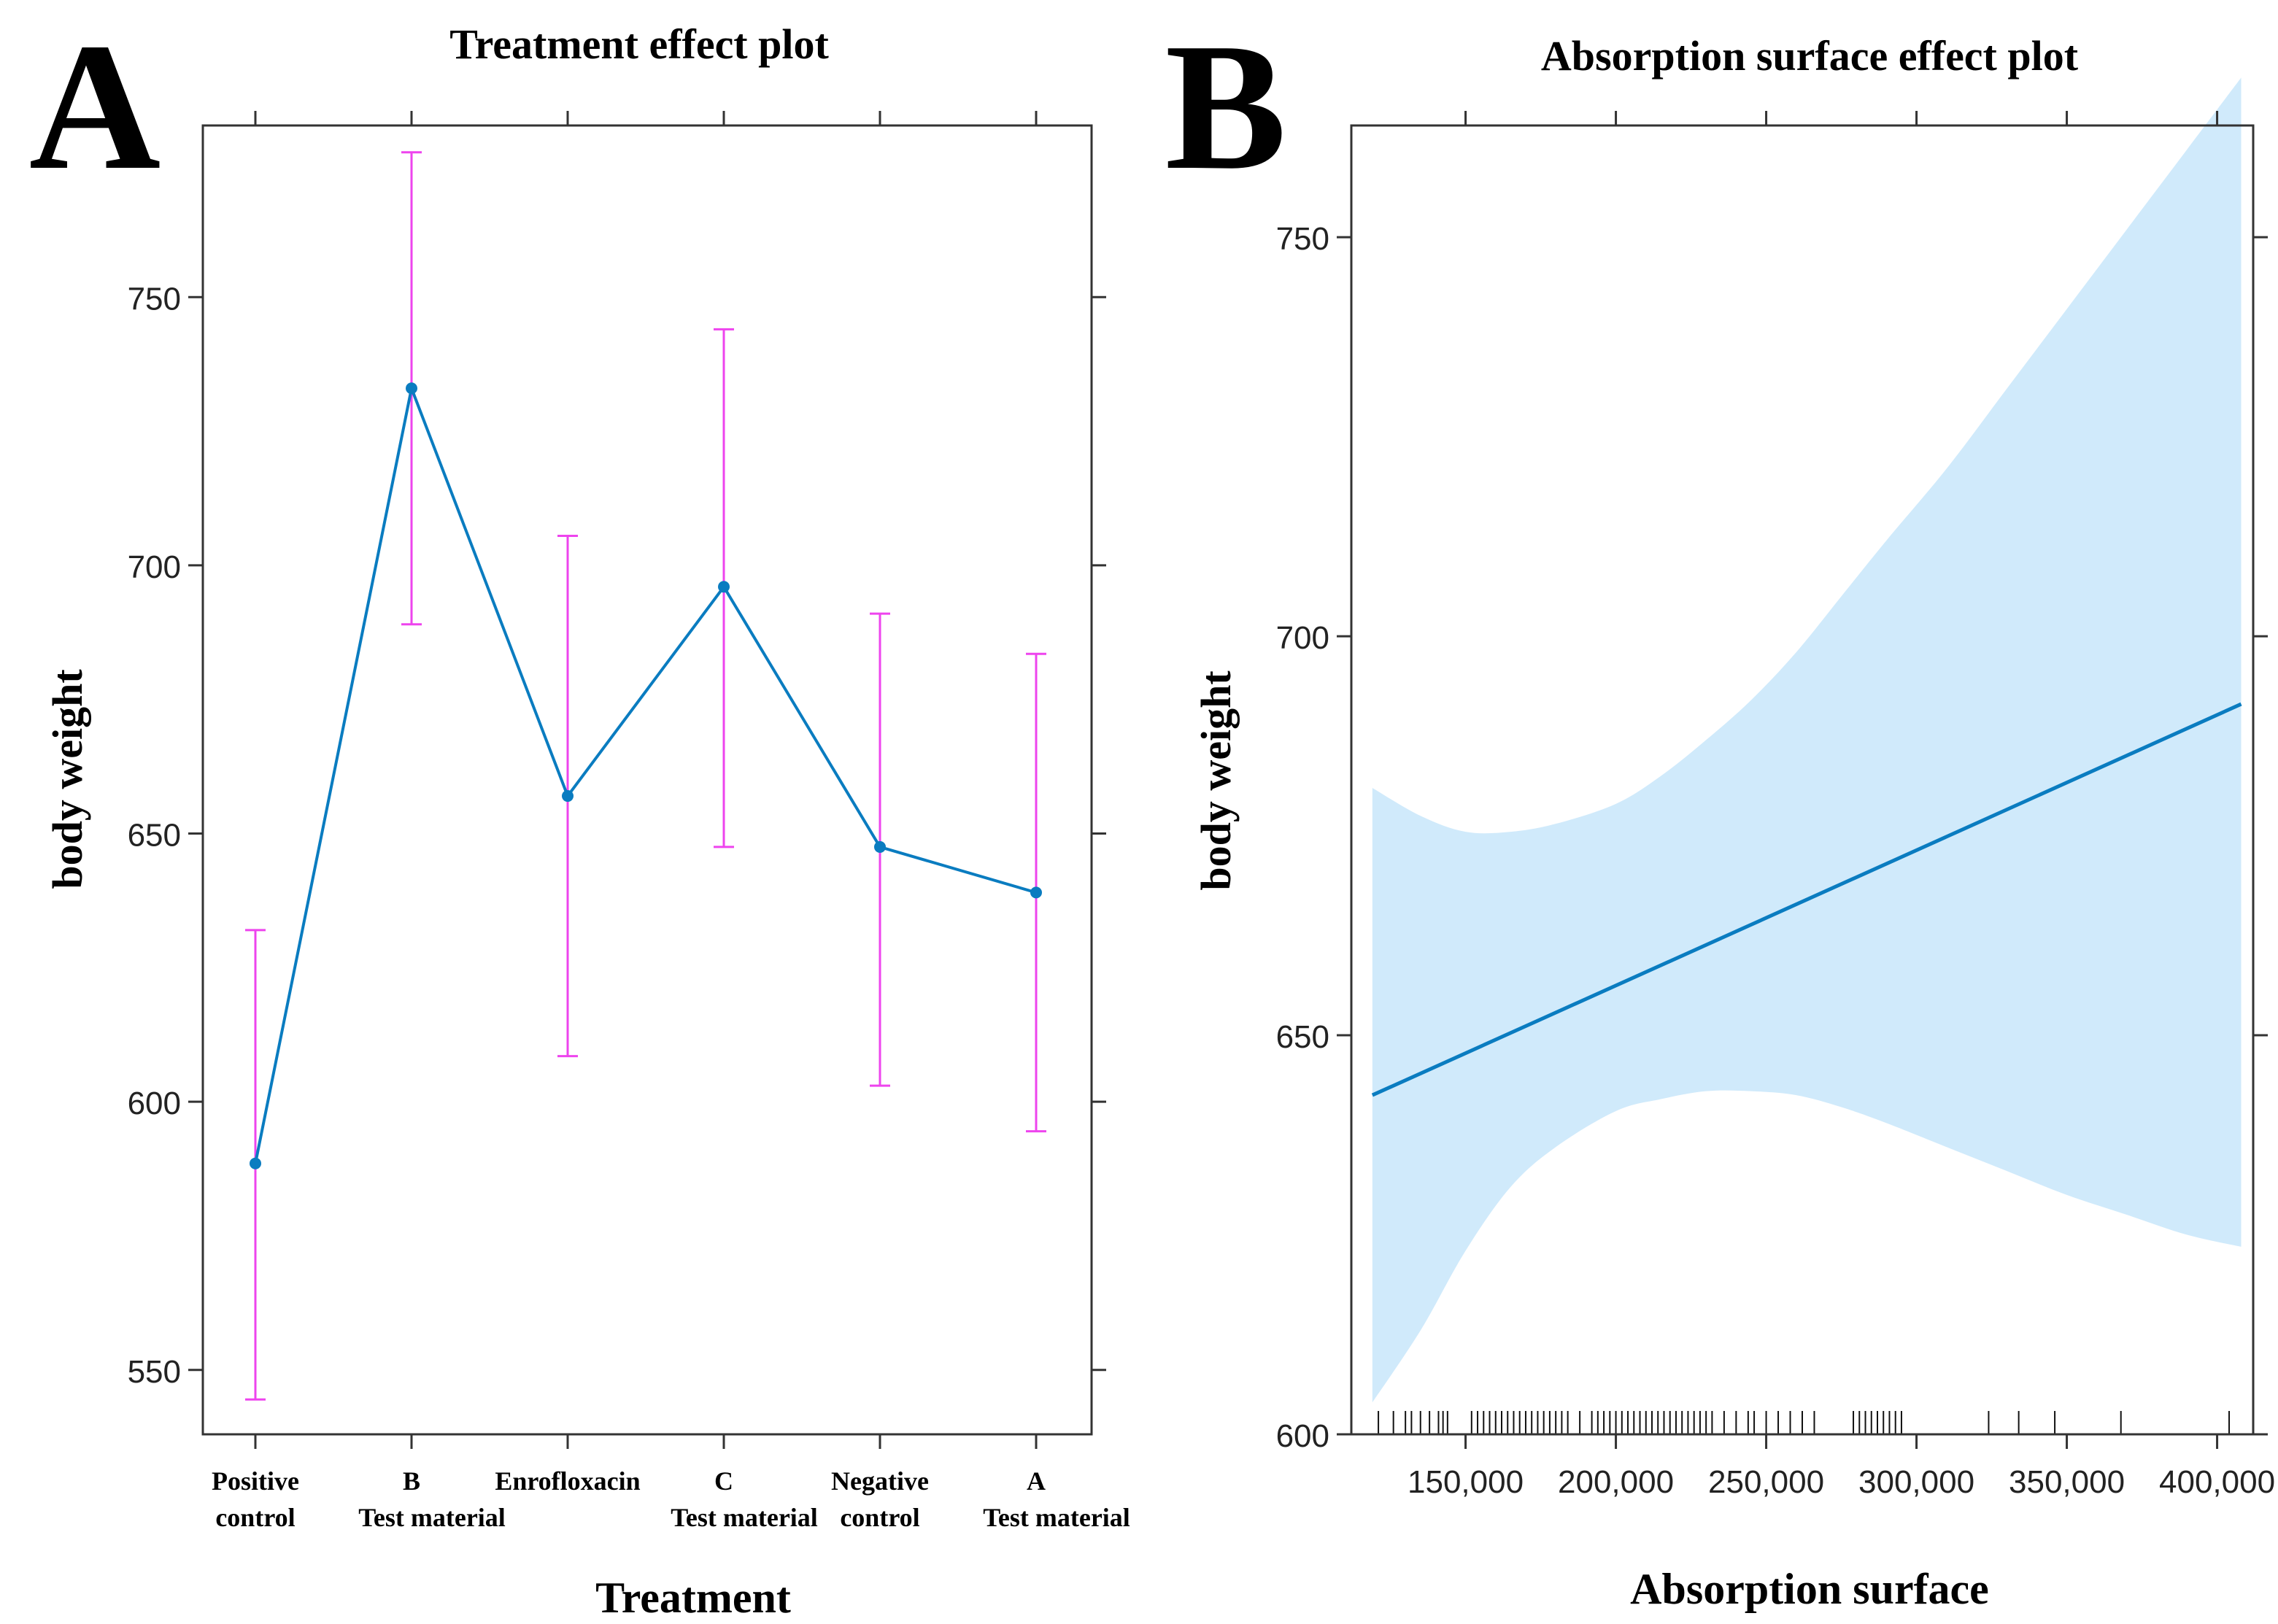  Describe the element at coordinates (2067, 1482) in the screenshot. I see `x-tick-label-4: 350,000` at that location.